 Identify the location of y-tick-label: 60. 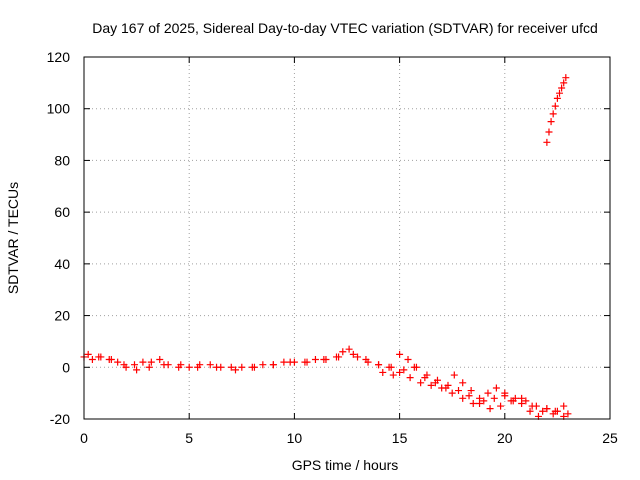
(62, 212).